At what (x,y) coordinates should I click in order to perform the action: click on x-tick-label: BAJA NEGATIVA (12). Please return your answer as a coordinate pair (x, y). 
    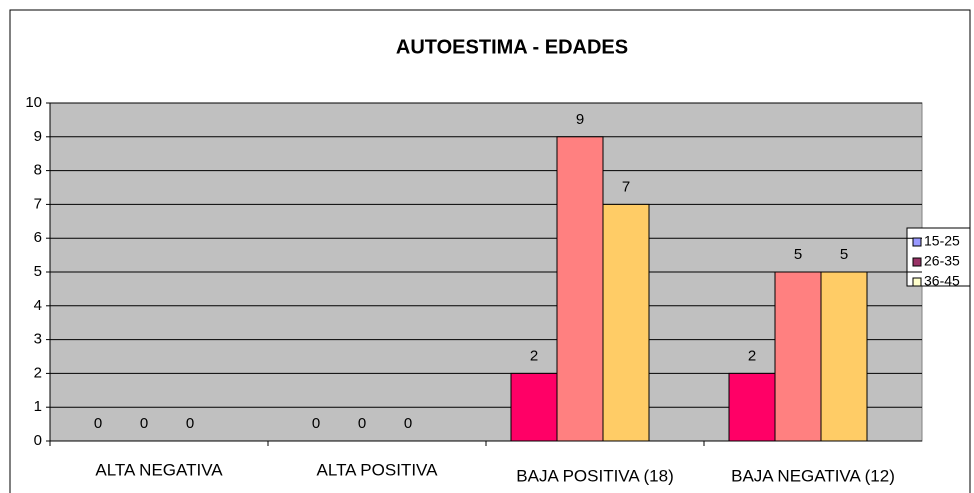
    Looking at the image, I should click on (813, 475).